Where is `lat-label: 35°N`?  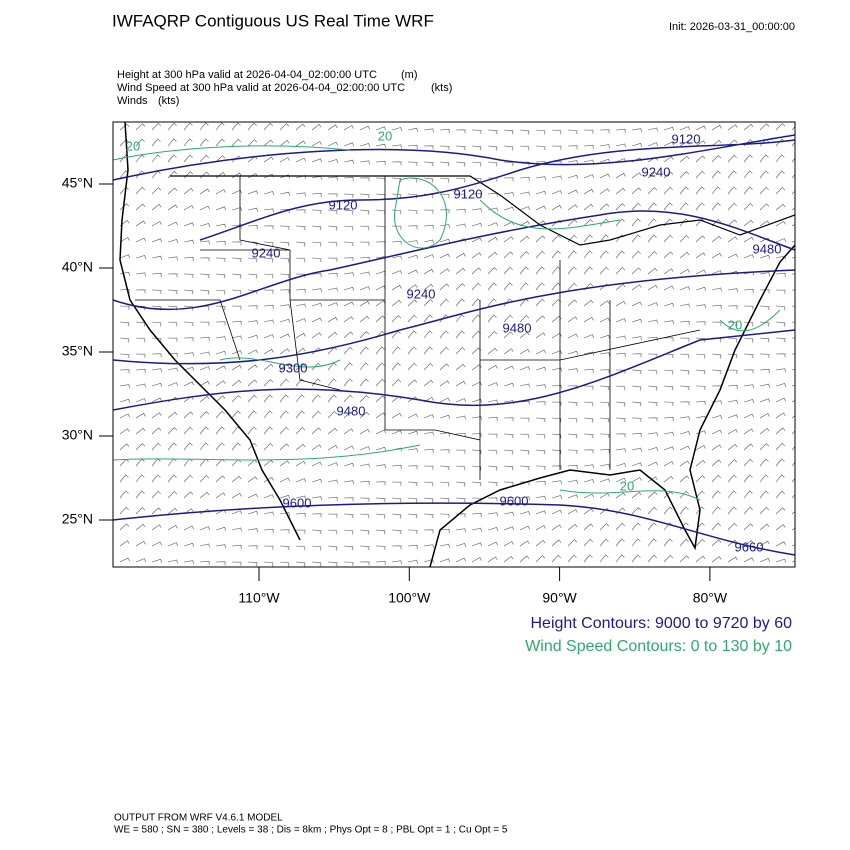
lat-label: 35°N is located at coordinates (77, 351).